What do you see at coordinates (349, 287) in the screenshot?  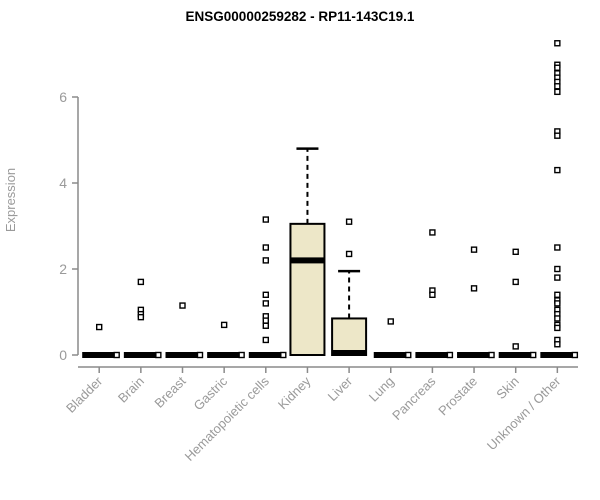 I see `box-liver` at bounding box center [349, 287].